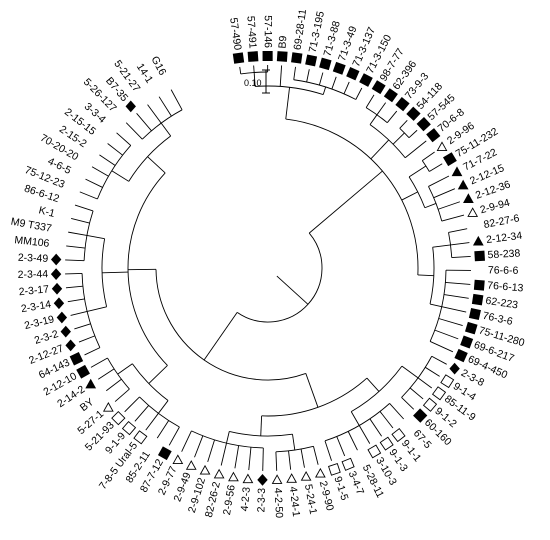 The height and width of the screenshot is (540, 550). What do you see at coordinates (301, 29) in the screenshot?
I see `leaf-label: 69-28-11` at bounding box center [301, 29].